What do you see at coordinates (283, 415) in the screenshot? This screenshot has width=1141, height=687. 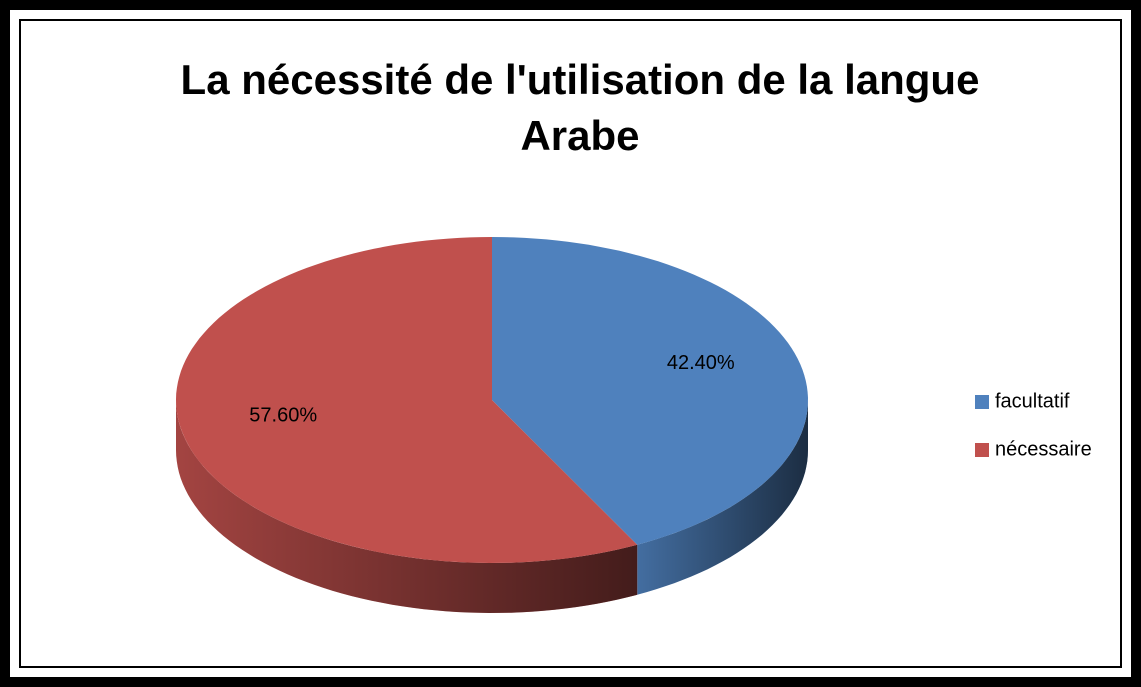 I see `data-label: 57.60%` at bounding box center [283, 415].